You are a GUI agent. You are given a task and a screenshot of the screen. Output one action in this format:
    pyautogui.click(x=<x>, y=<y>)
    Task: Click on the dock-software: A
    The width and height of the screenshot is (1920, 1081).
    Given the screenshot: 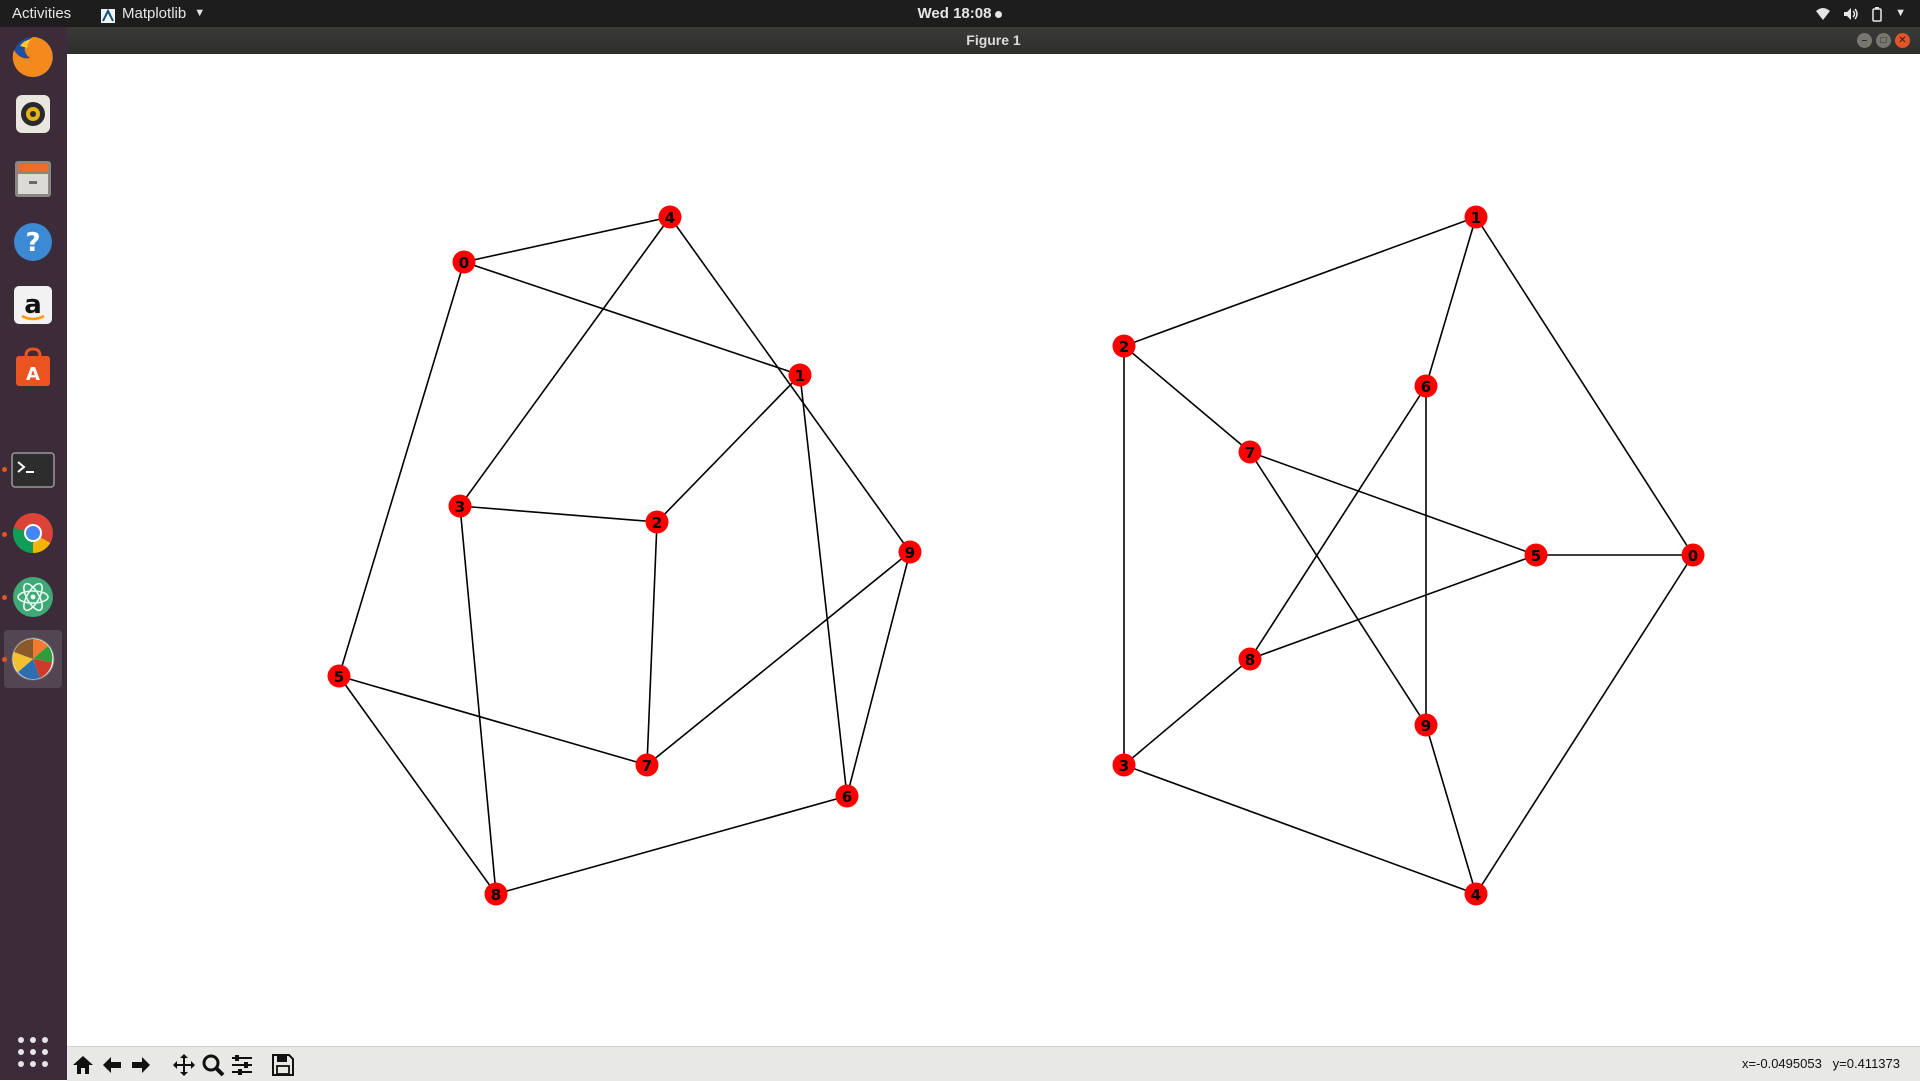 What is the action you would take?
    pyautogui.click(x=33, y=367)
    